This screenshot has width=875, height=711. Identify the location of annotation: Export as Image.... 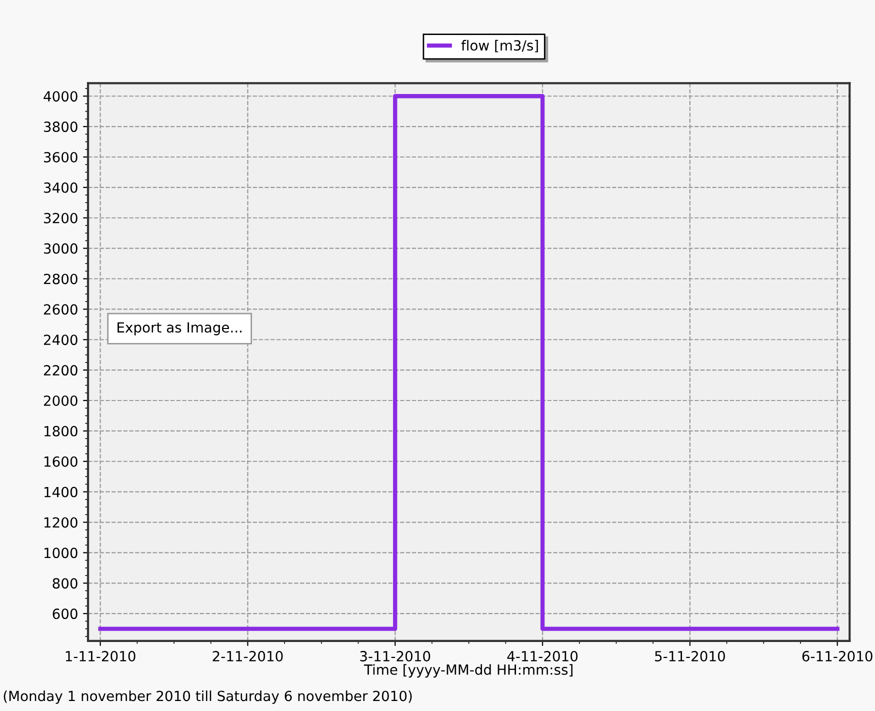
(180, 329).